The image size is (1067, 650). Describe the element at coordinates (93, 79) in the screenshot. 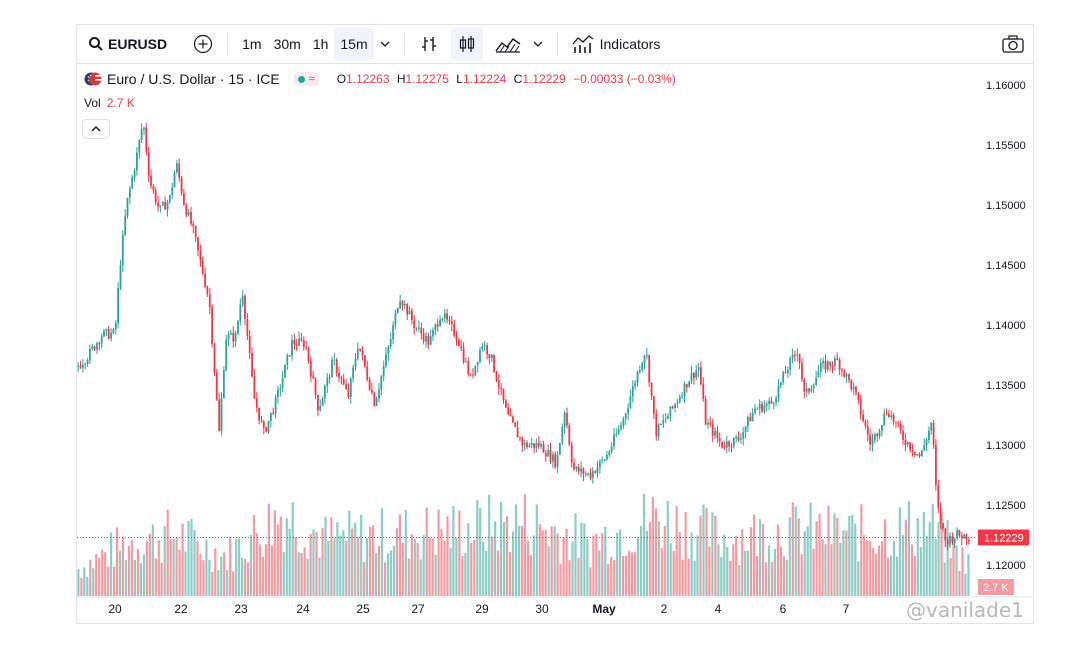

I see `flag-eu-us-icon` at that location.